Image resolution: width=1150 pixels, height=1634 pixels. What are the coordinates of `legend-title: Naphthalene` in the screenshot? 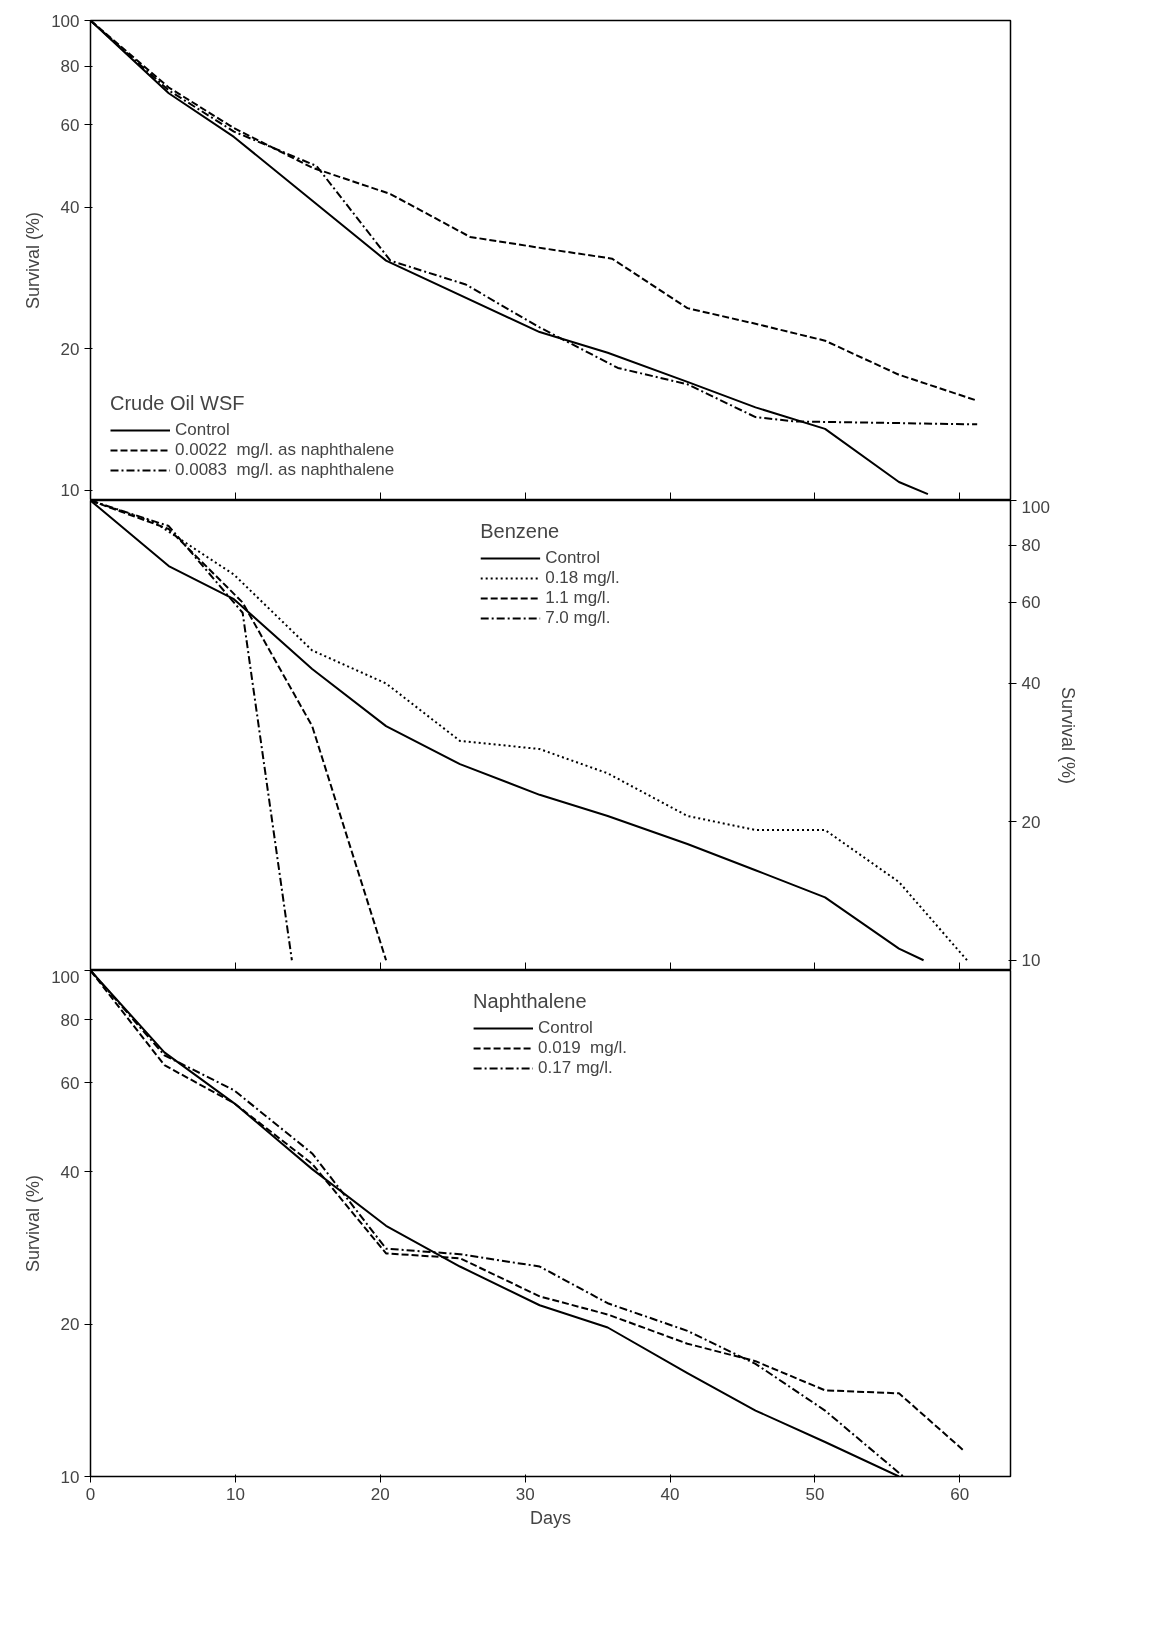 It's located at (530, 1001).